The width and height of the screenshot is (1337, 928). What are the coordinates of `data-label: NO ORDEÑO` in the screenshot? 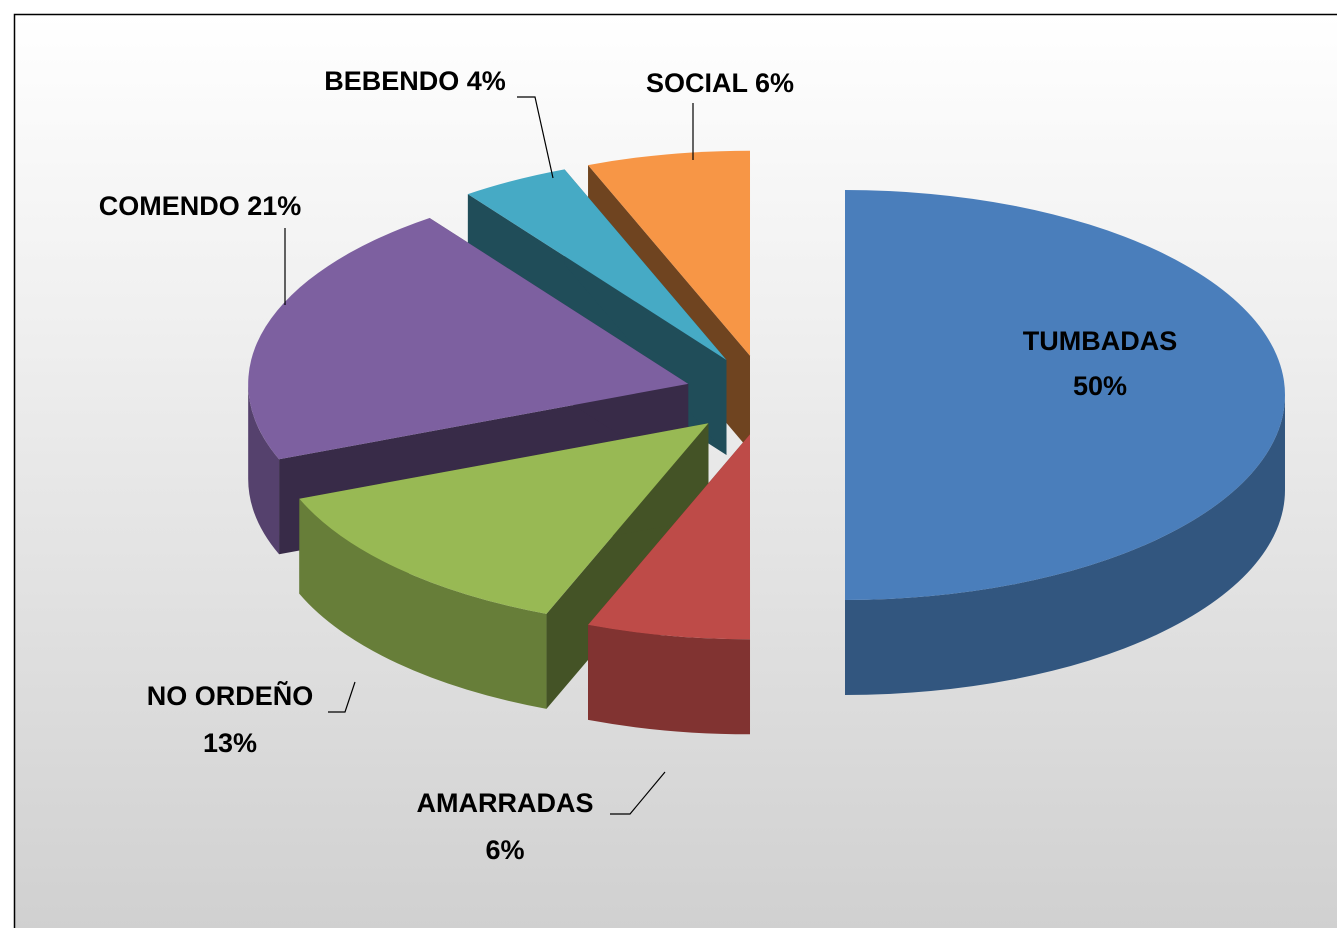 It's located at (230, 695).